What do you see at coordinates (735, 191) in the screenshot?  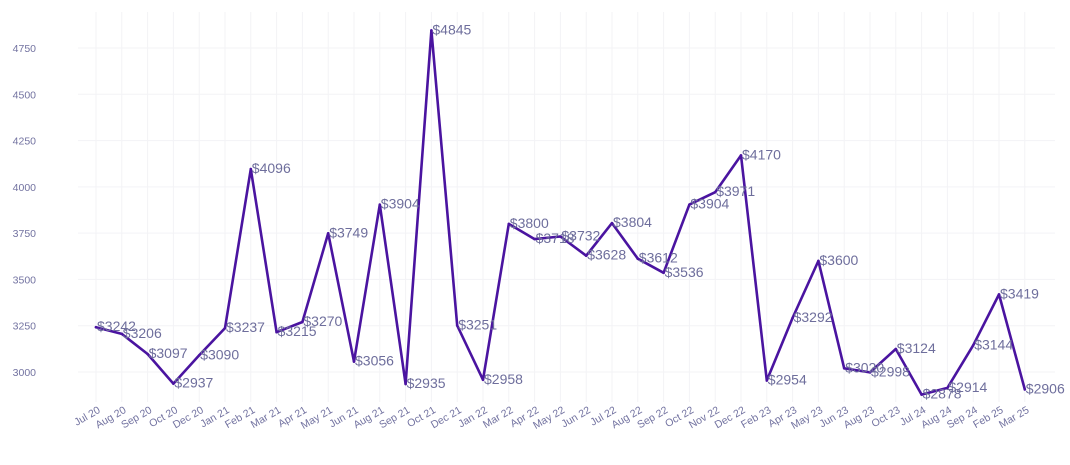 I see `data-label: $3971` at bounding box center [735, 191].